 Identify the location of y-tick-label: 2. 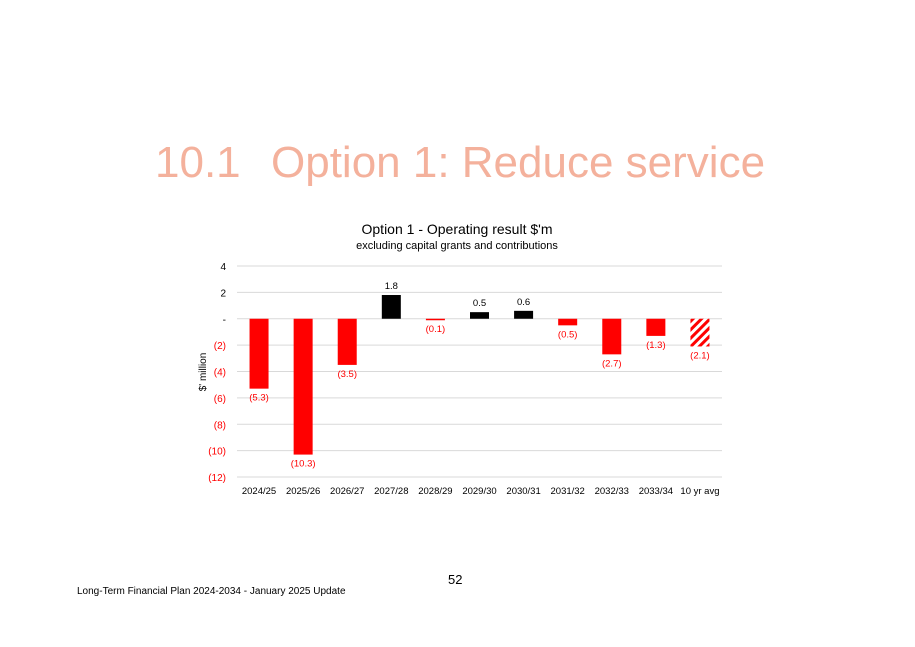
(223, 293).